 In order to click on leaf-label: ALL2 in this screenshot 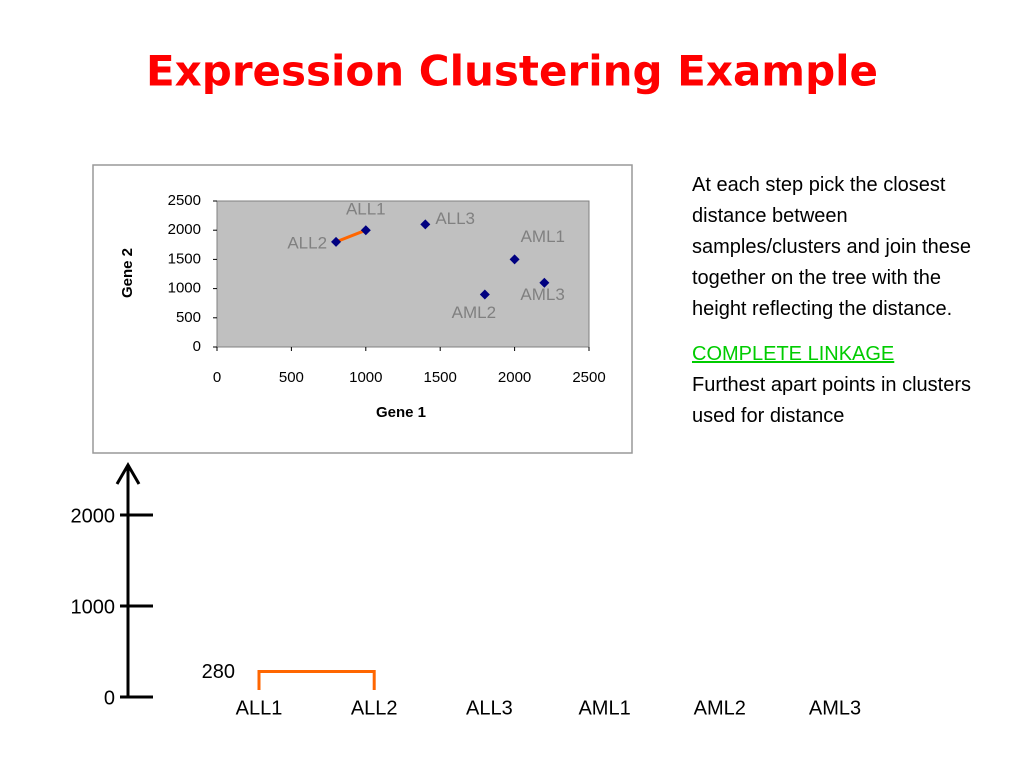, I will do `click(374, 708)`.